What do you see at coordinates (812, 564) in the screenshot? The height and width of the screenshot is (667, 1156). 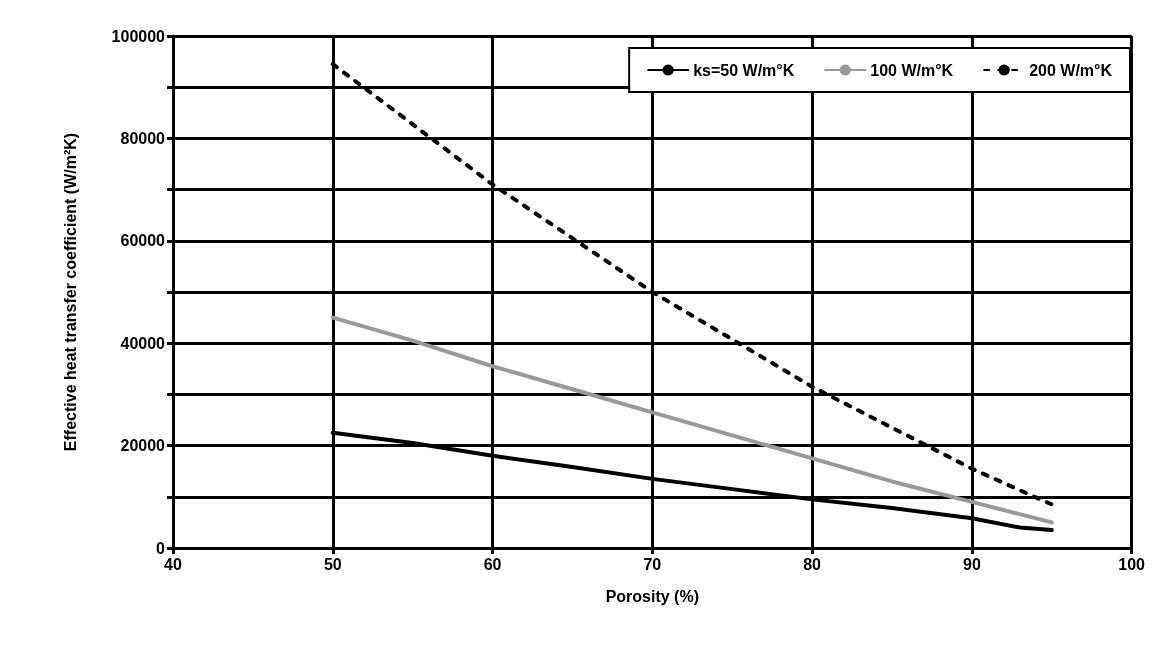 I see `x-tick-label: 80` at bounding box center [812, 564].